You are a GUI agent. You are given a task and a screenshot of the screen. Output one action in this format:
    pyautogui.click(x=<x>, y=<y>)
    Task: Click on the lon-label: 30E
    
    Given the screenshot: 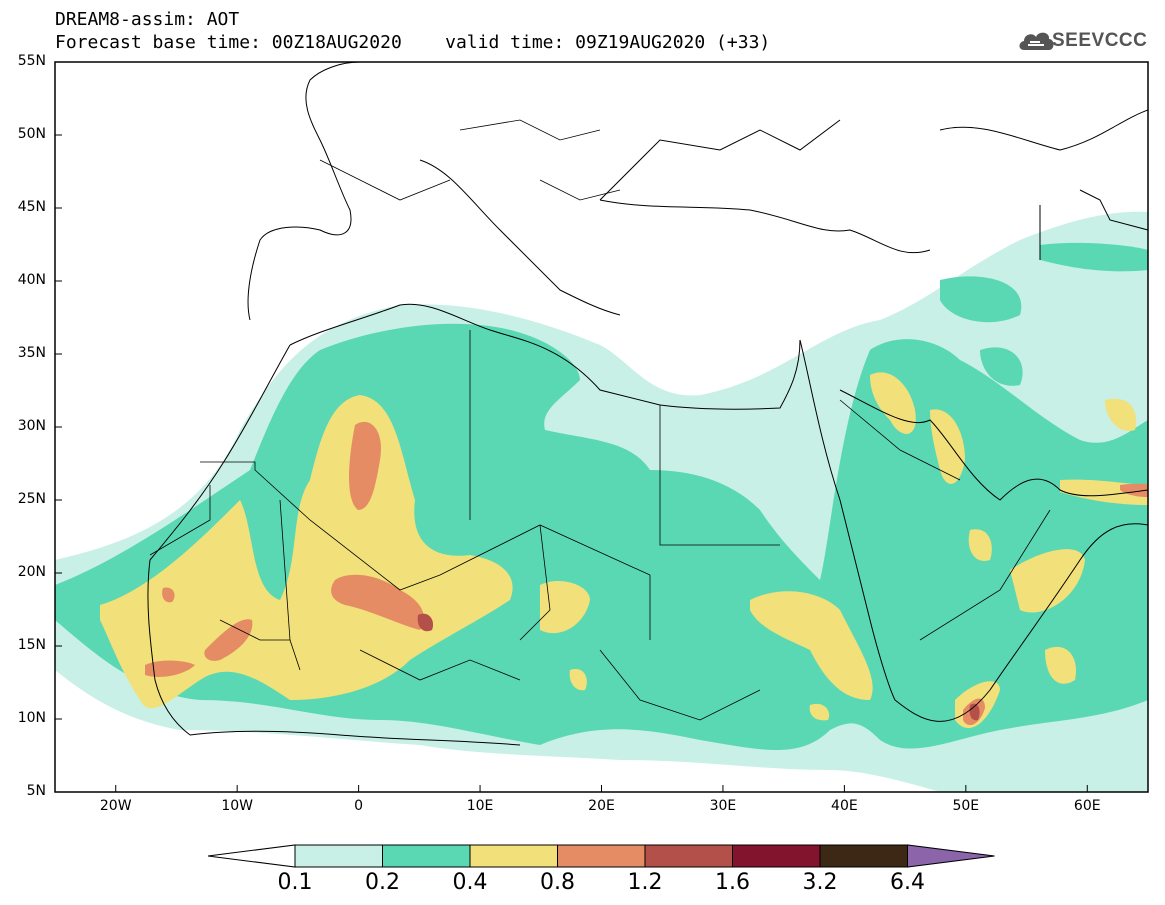 What is the action you would take?
    pyautogui.click(x=723, y=806)
    